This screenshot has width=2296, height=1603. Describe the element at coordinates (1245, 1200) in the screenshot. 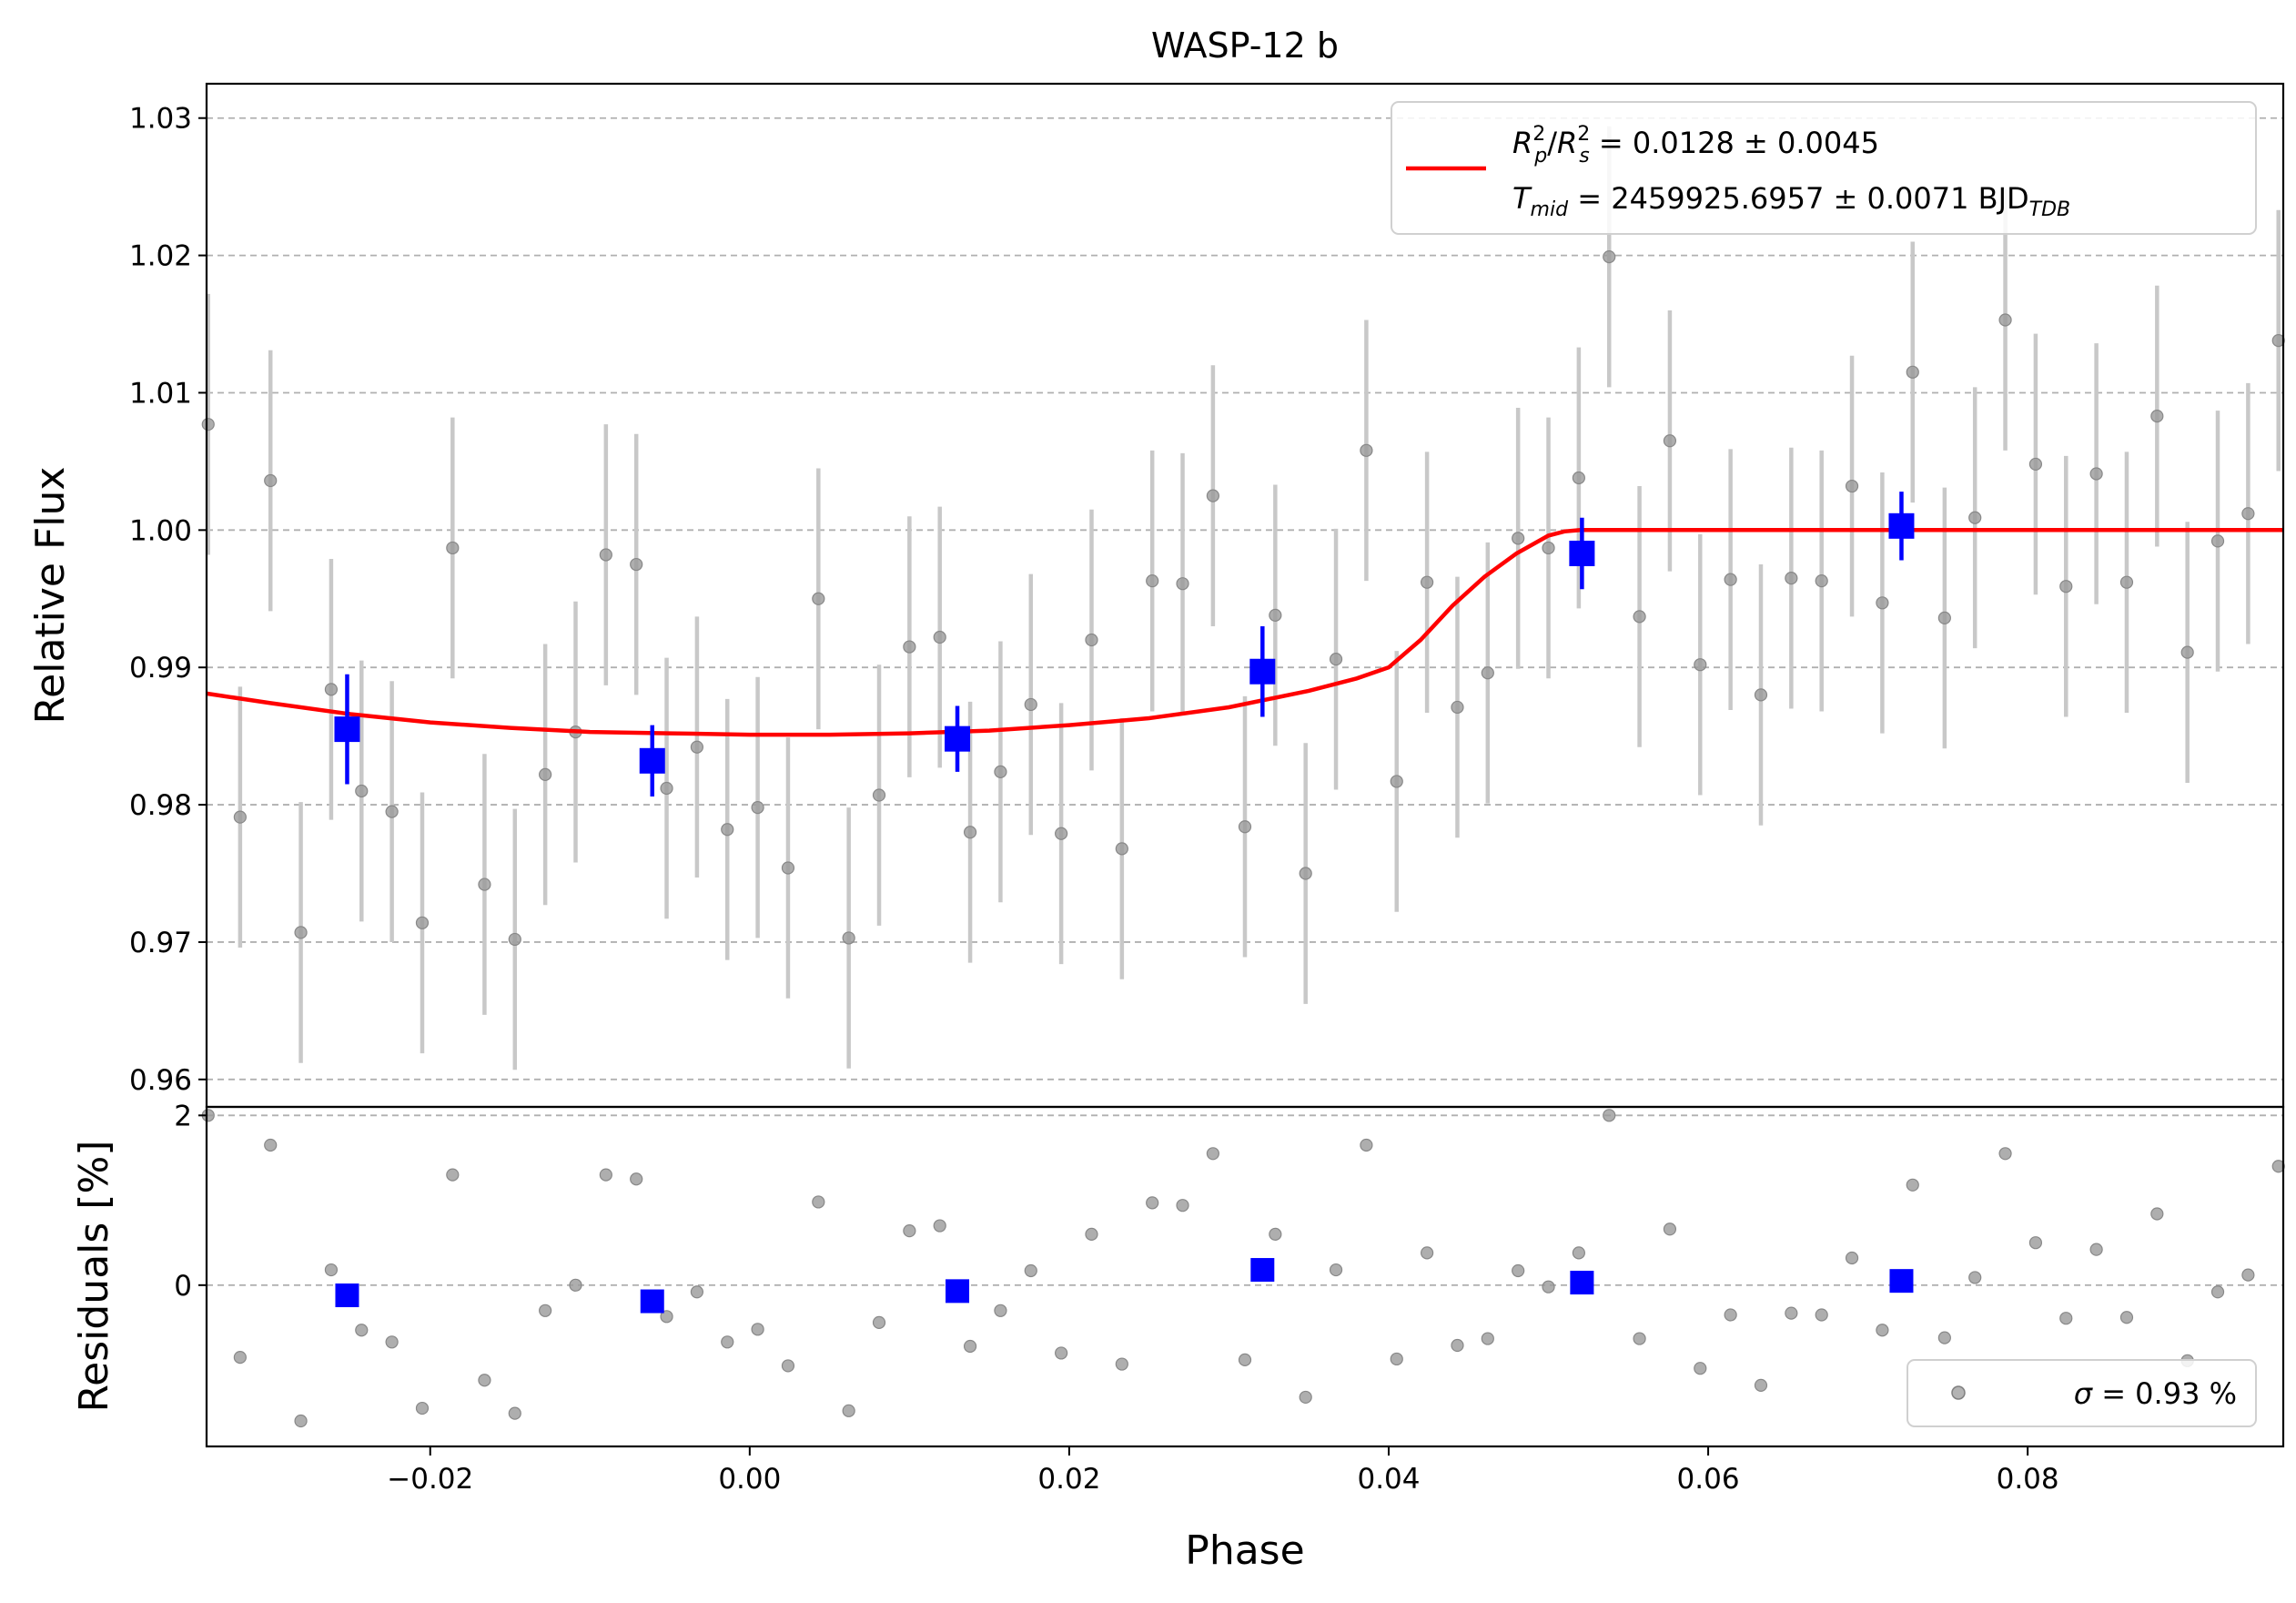

I see `residual-gridlines` at that location.